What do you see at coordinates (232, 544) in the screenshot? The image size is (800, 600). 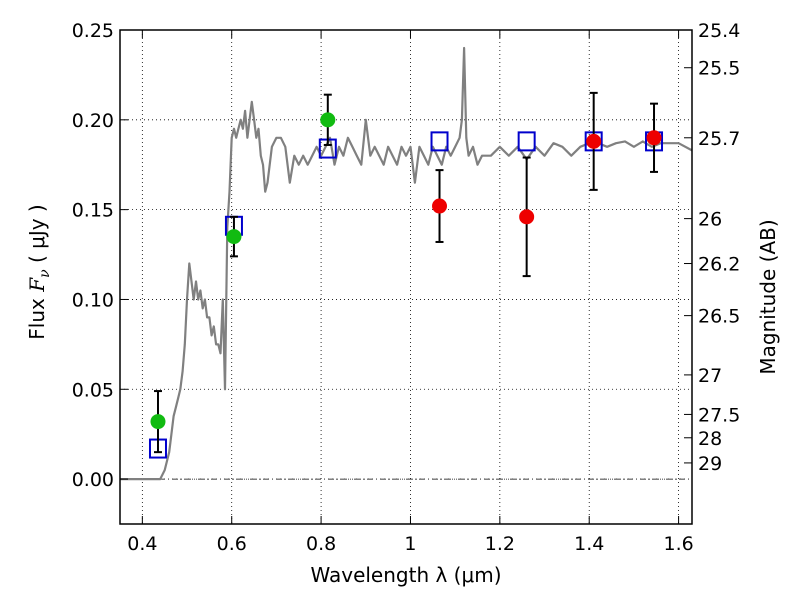 I see `x-tick-label: 0.6` at bounding box center [232, 544].